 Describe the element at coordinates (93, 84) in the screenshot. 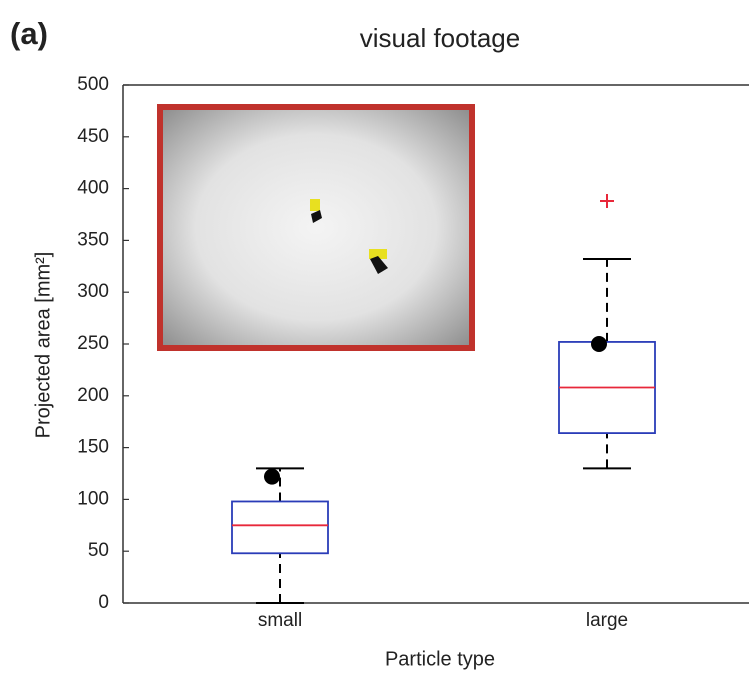

I see `y-tick-label: 500` at that location.